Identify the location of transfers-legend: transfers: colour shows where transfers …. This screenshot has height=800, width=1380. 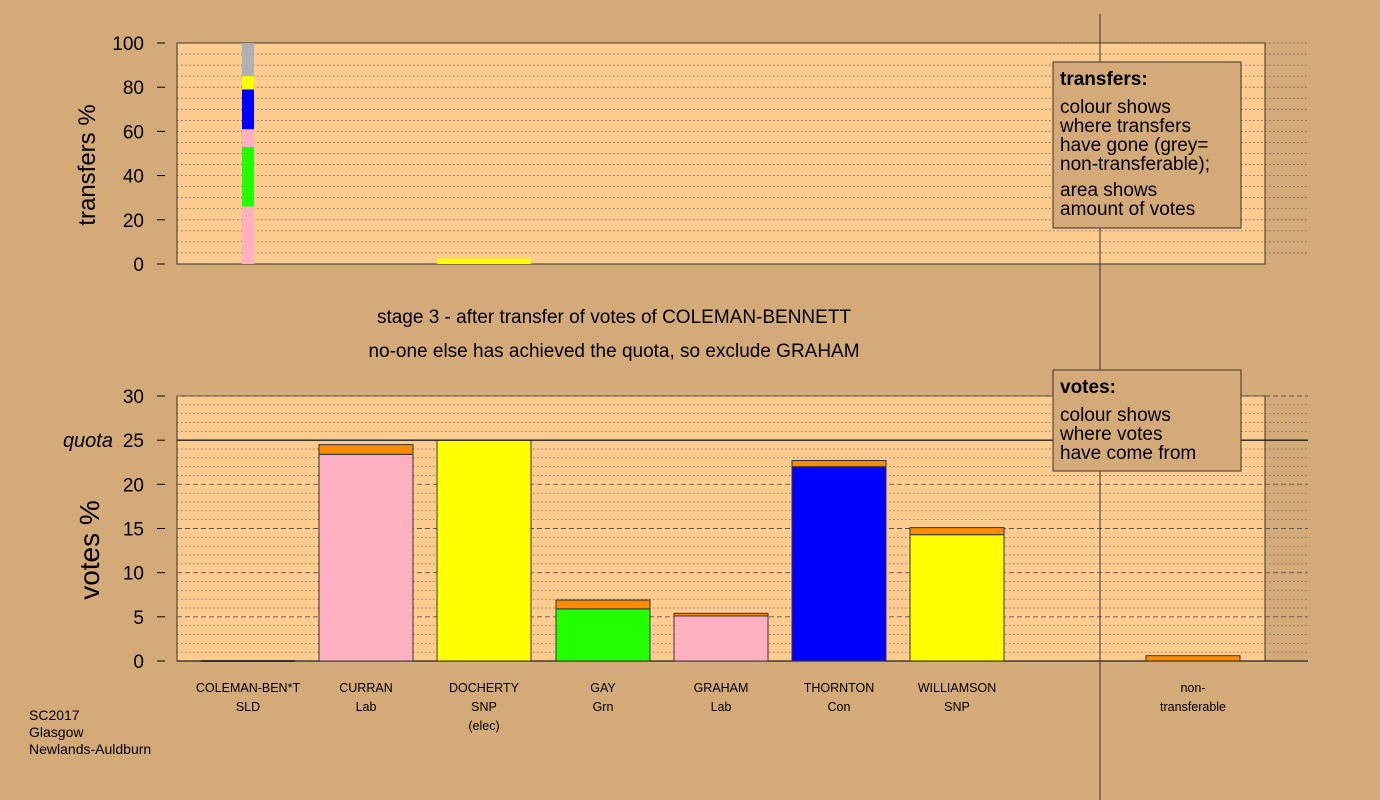
(1147, 145).